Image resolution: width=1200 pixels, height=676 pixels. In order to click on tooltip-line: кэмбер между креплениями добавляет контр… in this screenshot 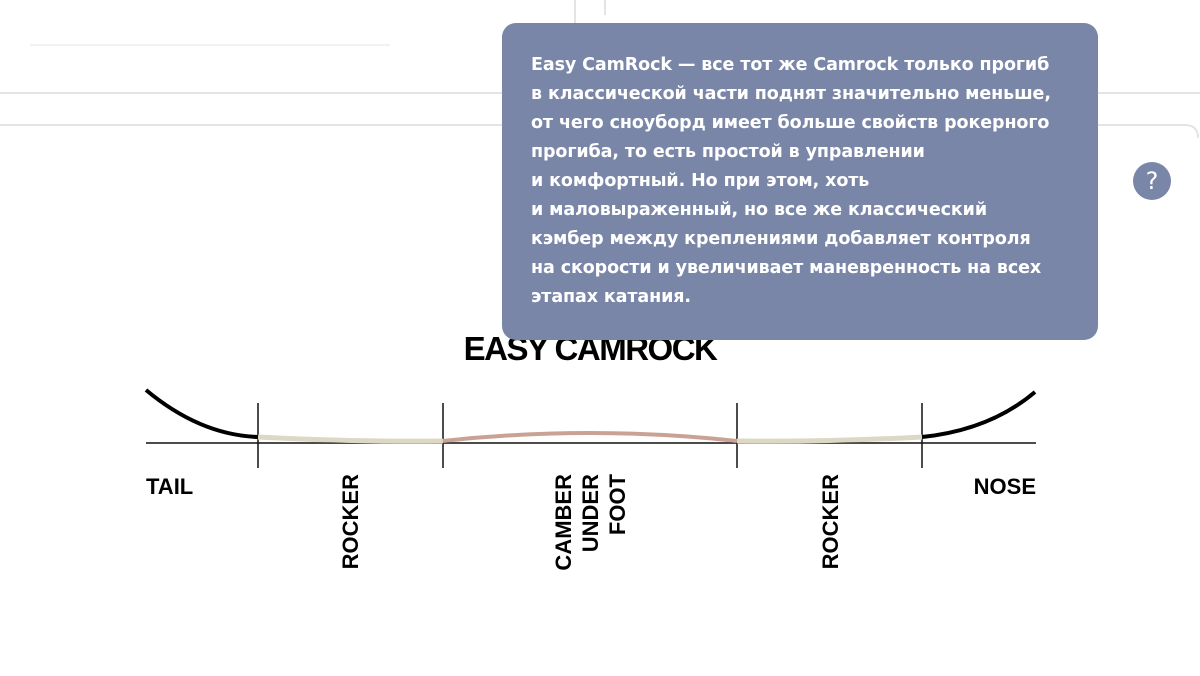, I will do `click(781, 239)`.